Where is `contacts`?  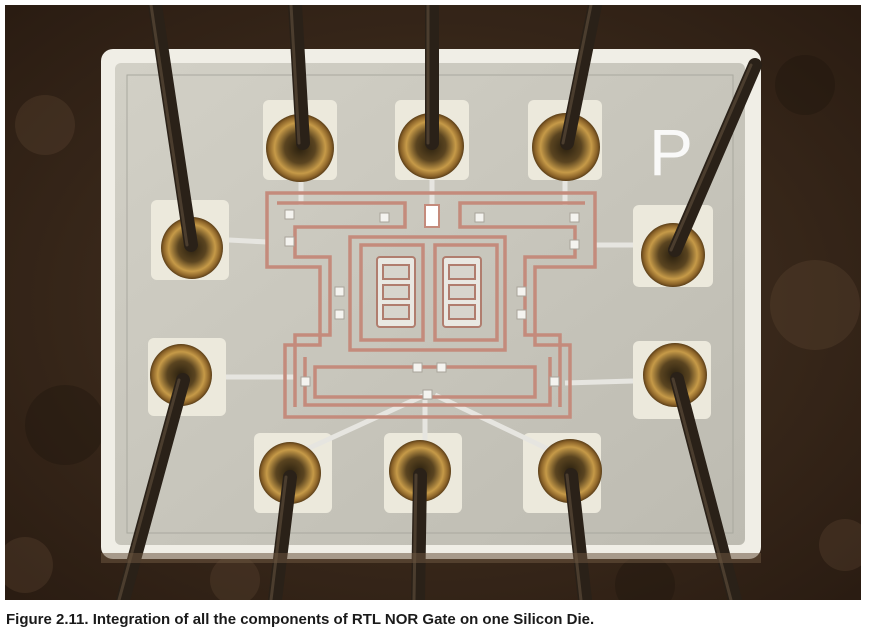 contacts is located at coordinates (432, 304).